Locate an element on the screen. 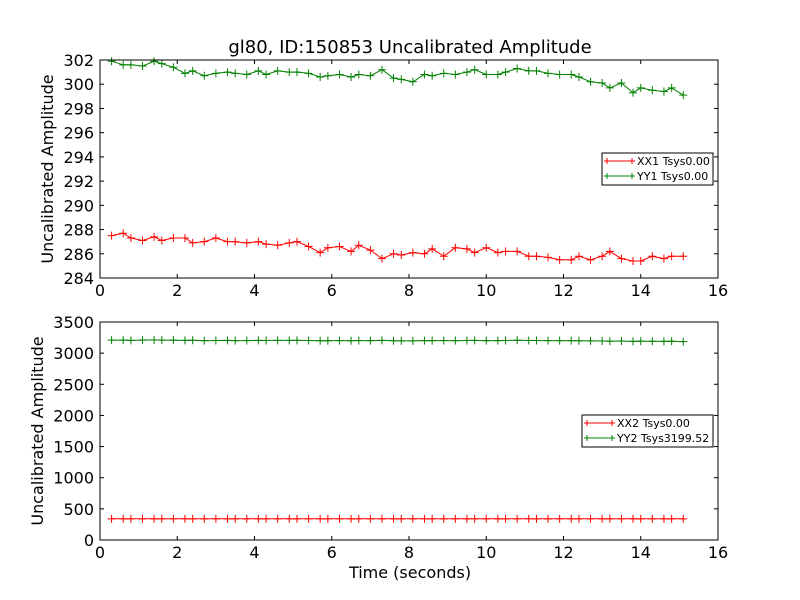  y-axis-label: Uncalibrated Amplitude is located at coordinates (37, 430).